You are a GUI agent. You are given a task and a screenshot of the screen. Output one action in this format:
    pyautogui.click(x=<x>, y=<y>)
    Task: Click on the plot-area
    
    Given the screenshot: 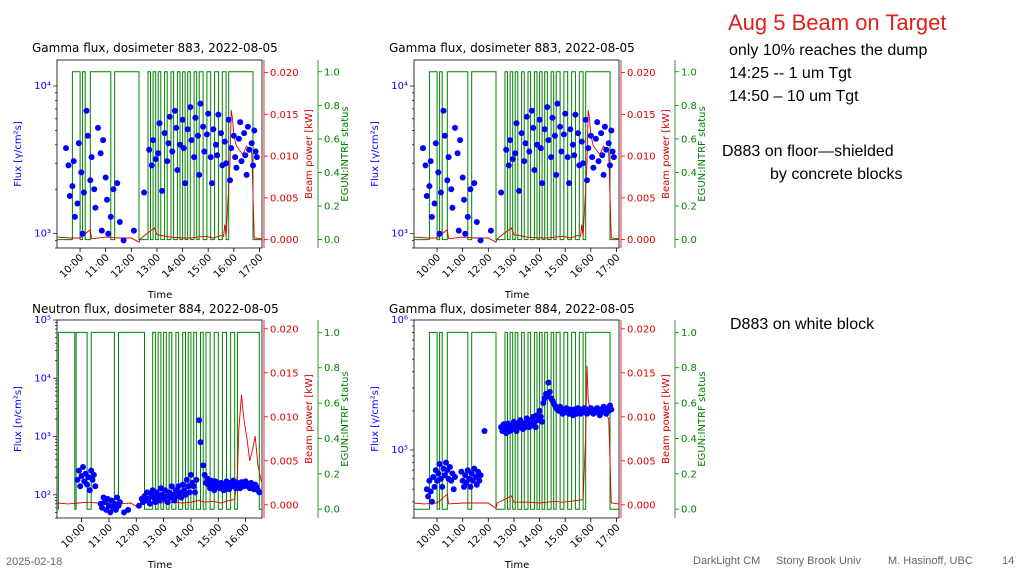 What is the action you would take?
    pyautogui.click(x=159, y=423)
    